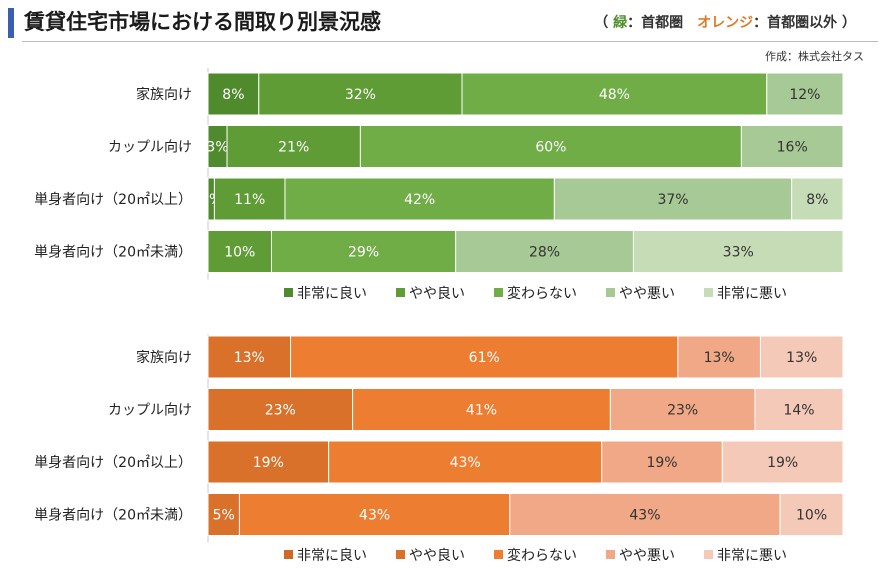 This screenshot has height=580, width=886. I want to click on region-color-note: （ 緑：首都圏 オレンジ：首都圏以外 ）, so click(725, 22).